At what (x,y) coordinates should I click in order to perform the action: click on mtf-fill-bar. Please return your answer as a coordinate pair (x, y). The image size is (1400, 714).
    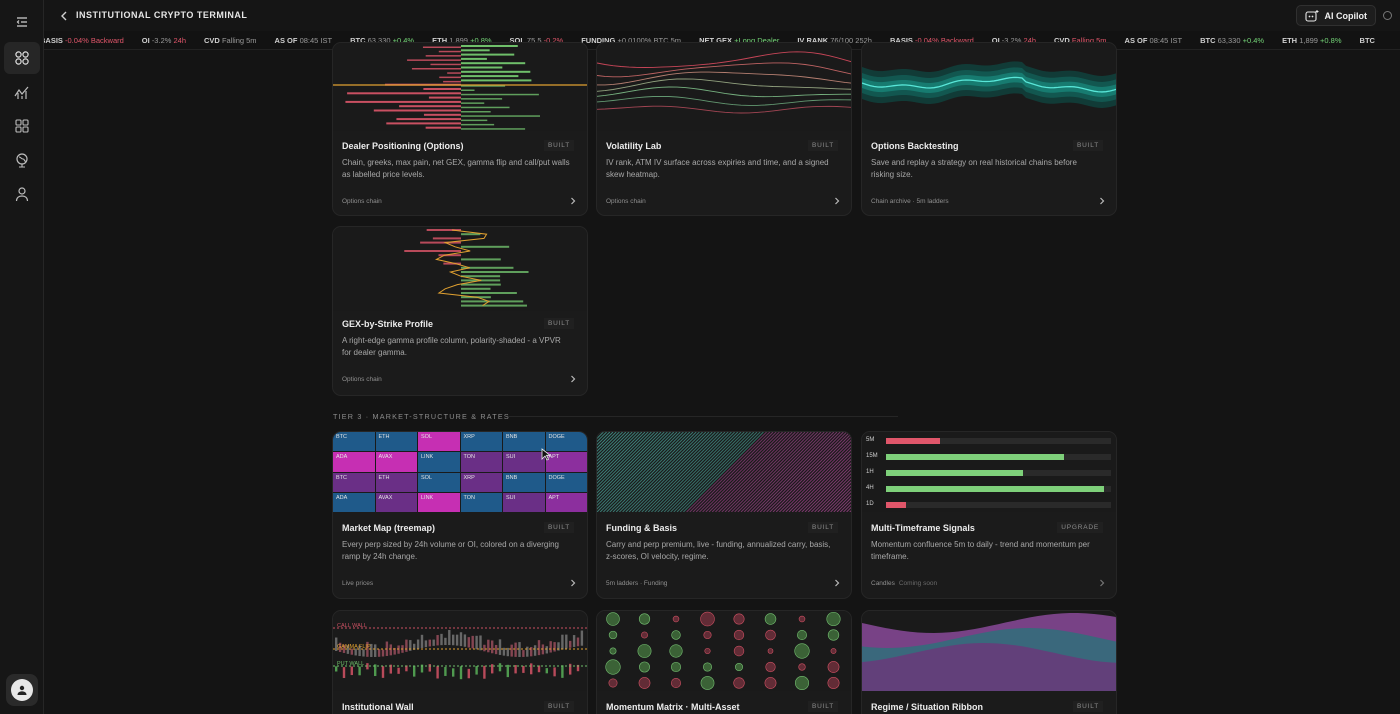
    Looking at the image, I should click on (995, 489).